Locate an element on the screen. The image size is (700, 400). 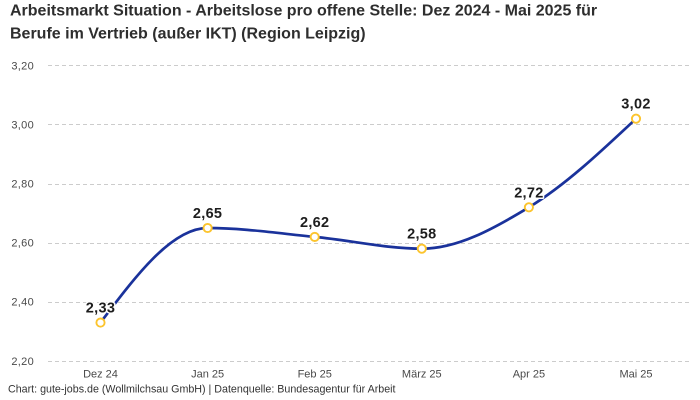
svg-text: Apr 25 is located at coordinates (529, 375).